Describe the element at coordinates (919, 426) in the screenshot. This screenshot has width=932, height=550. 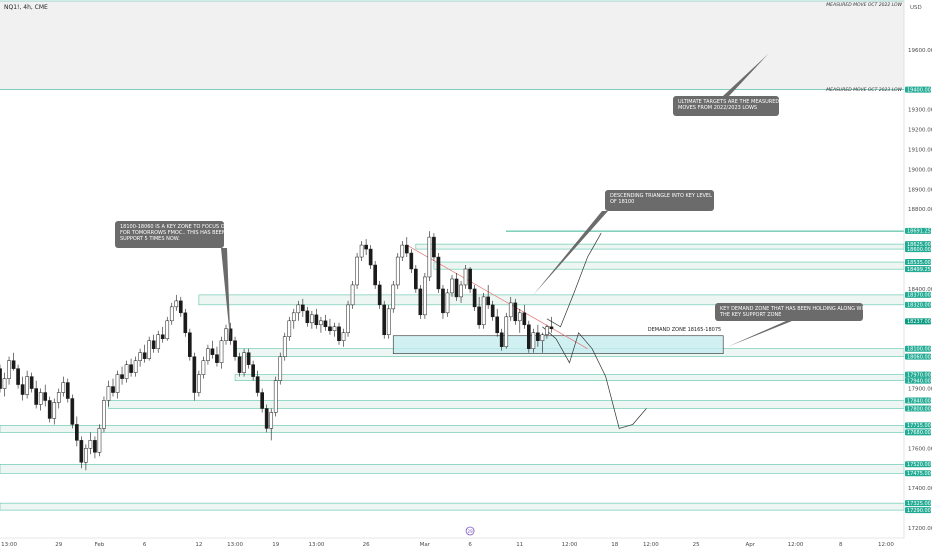
I see `price-badge-label: 17715.00` at that location.